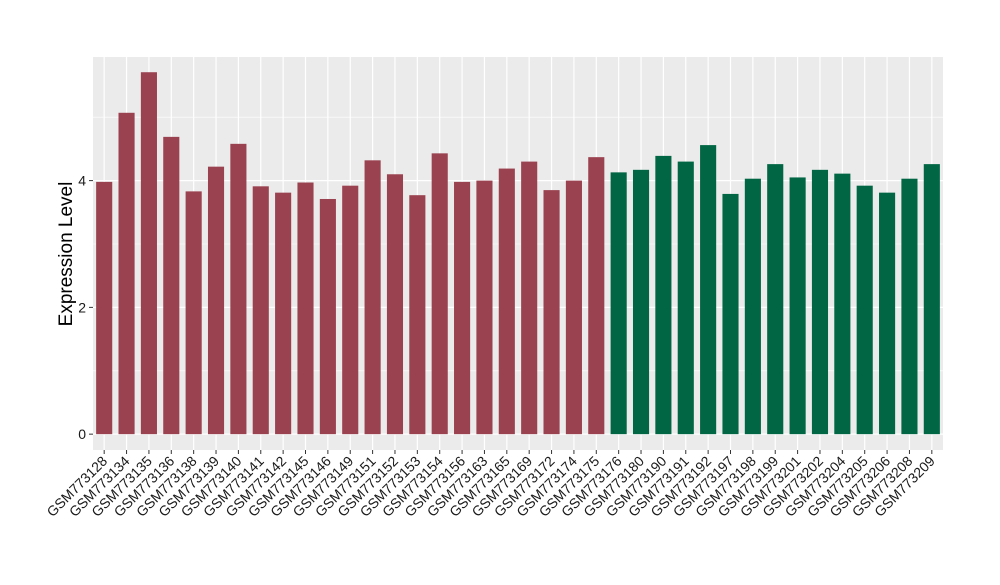 This screenshot has width=1000, height=585. What do you see at coordinates (395, 304) in the screenshot?
I see `bar-GSM773152` at bounding box center [395, 304].